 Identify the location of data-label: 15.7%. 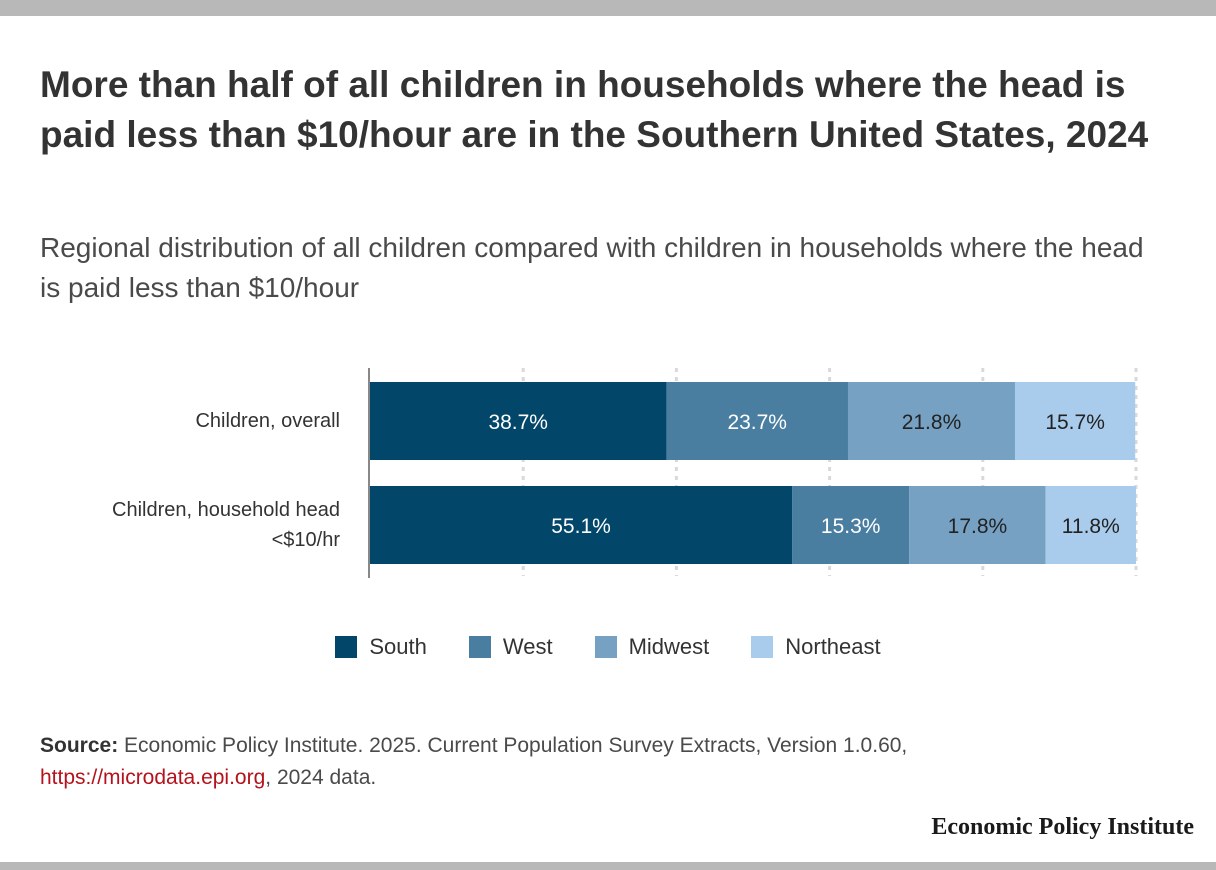
(1075, 422).